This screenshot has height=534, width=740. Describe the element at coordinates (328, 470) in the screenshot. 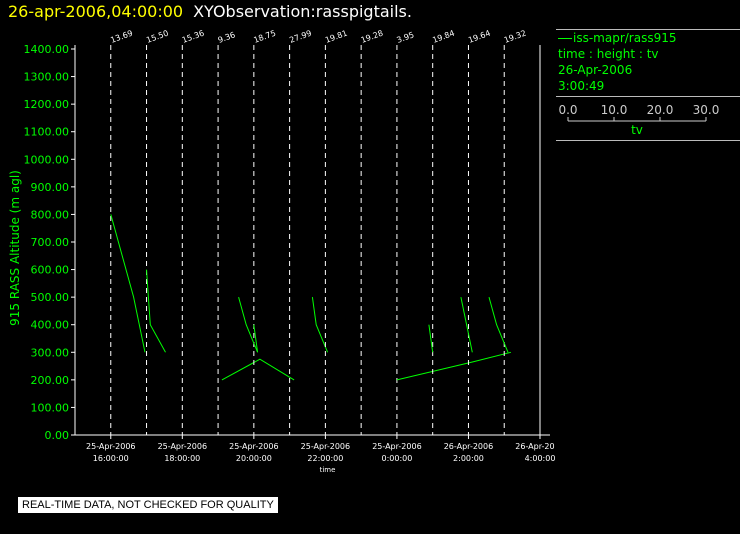

I see `x-axis-label: time` at that location.